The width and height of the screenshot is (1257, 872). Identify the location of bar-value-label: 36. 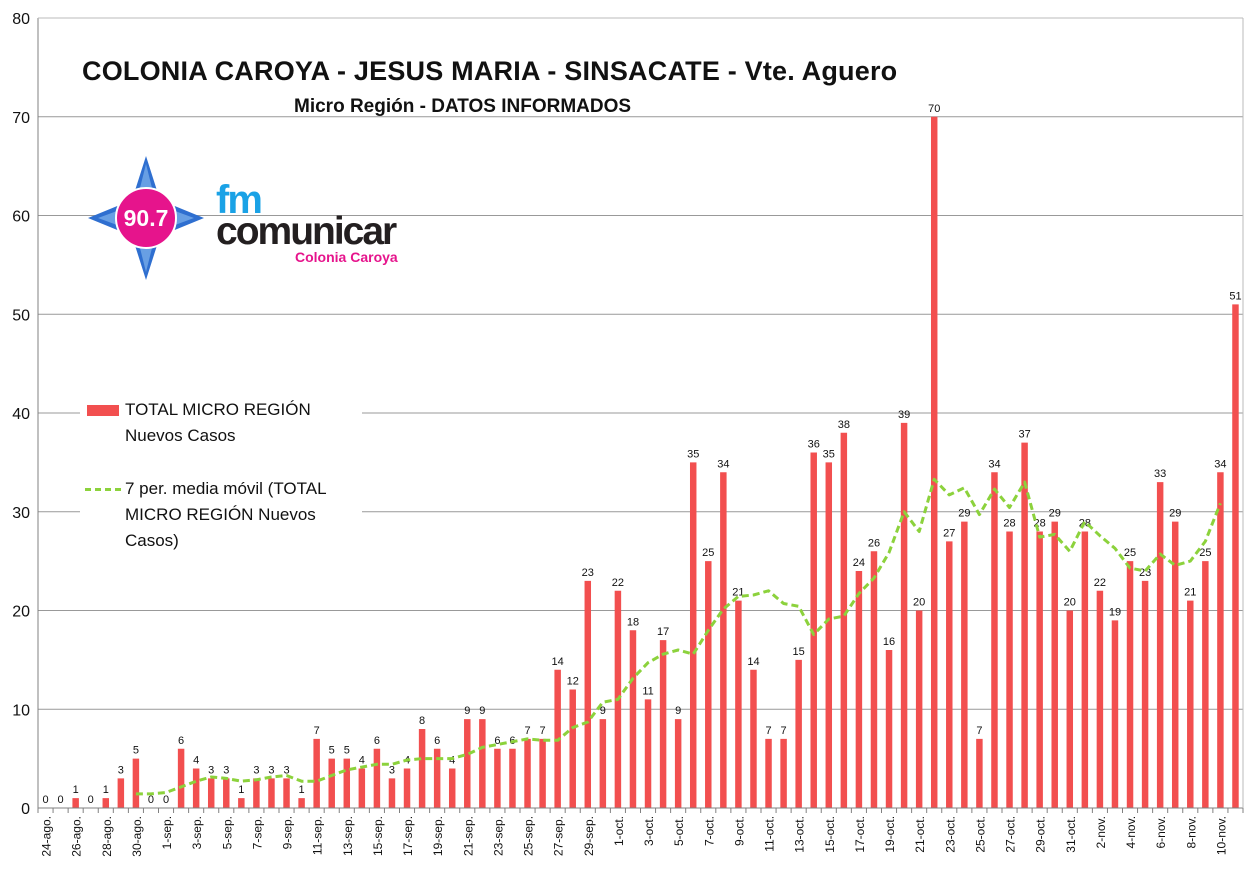
(814, 445).